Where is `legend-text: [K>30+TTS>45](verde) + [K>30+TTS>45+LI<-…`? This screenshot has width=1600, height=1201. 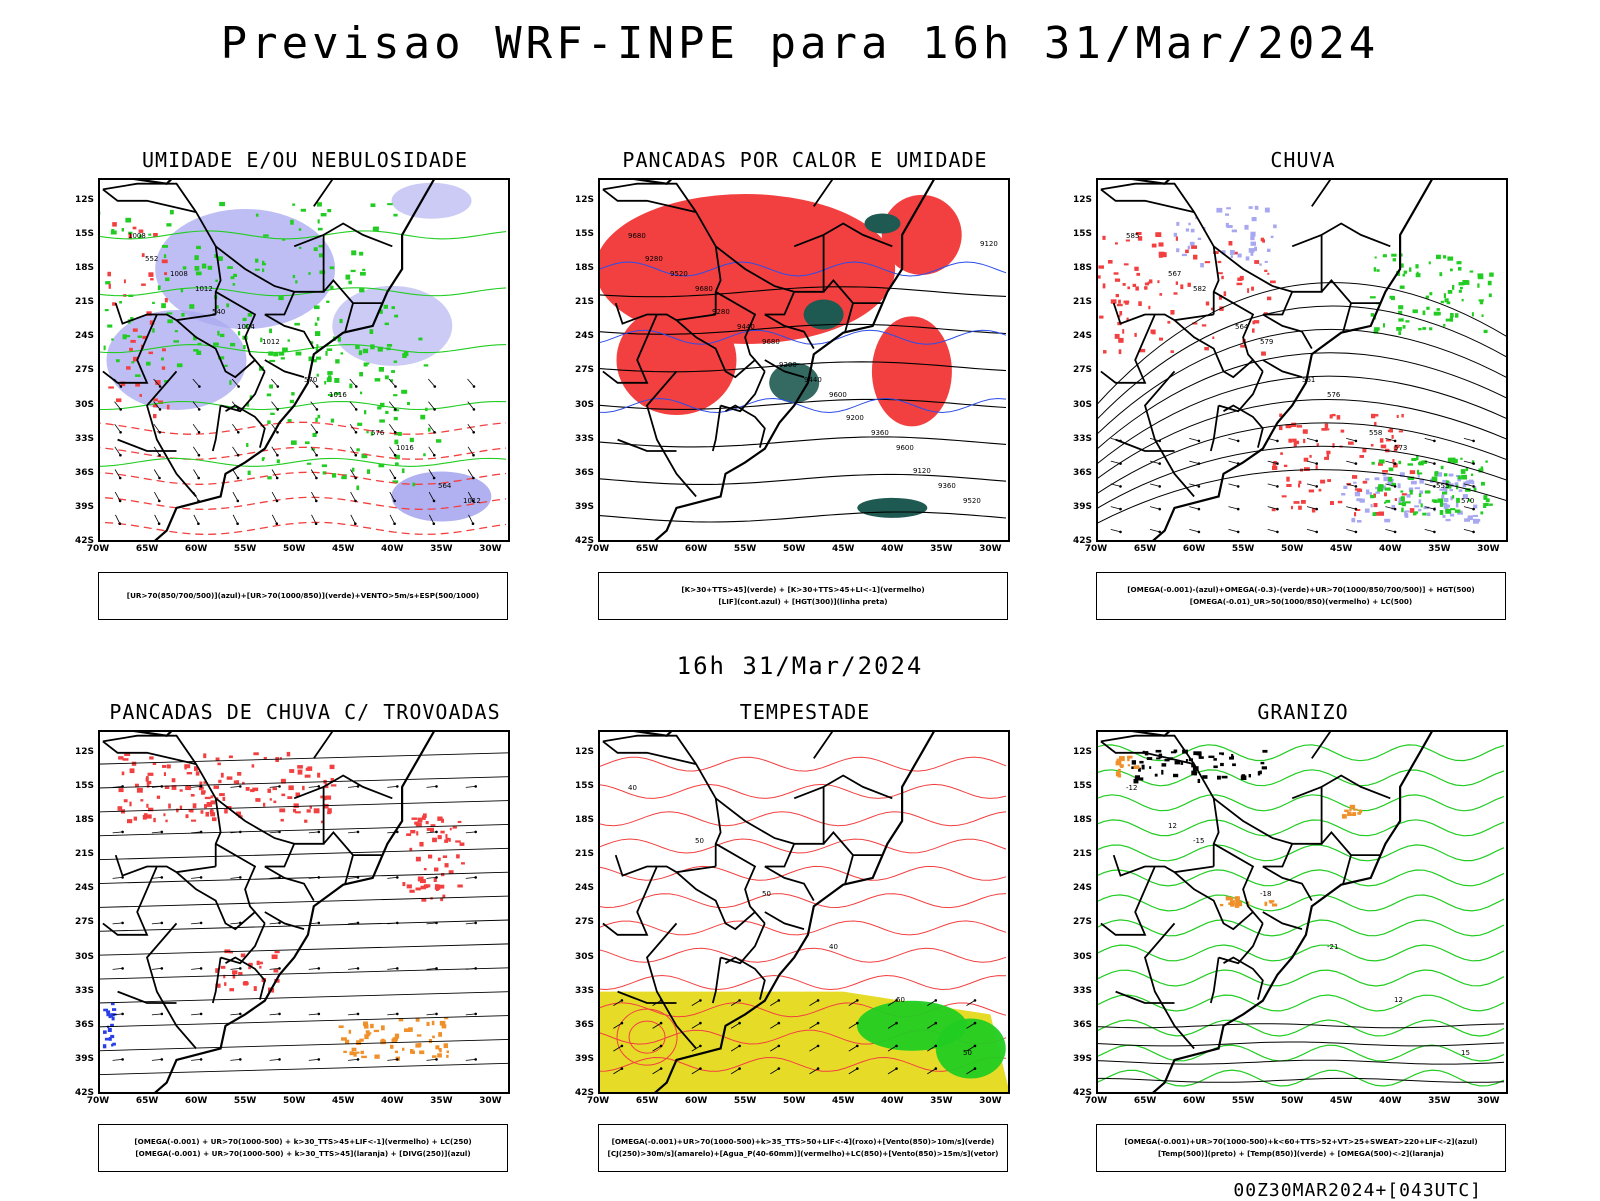 legend-text: [K>30+TTS>45](verde) + [K>30+TTS>45+LI<-… is located at coordinates (802, 590).